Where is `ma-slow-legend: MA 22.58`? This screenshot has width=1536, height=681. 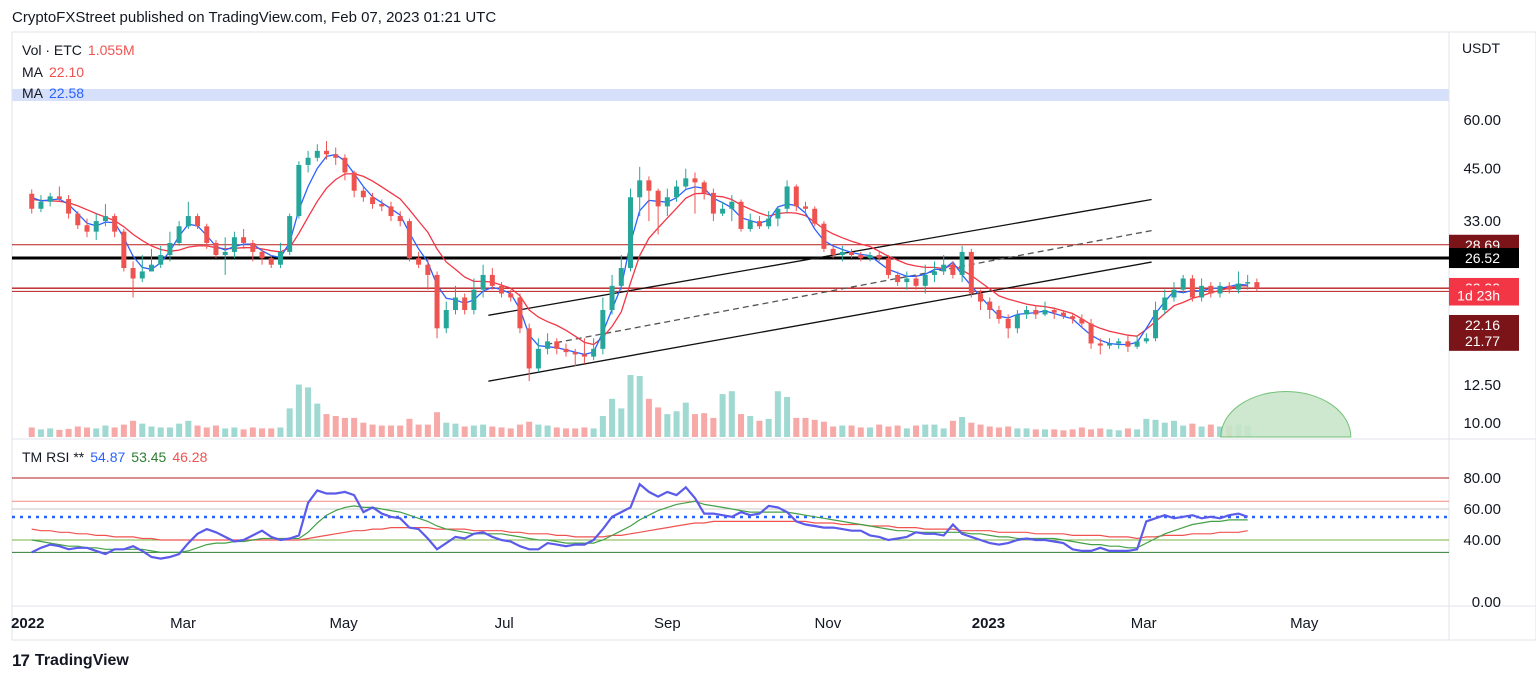
ma-slow-legend: MA 22.58 is located at coordinates (53, 93).